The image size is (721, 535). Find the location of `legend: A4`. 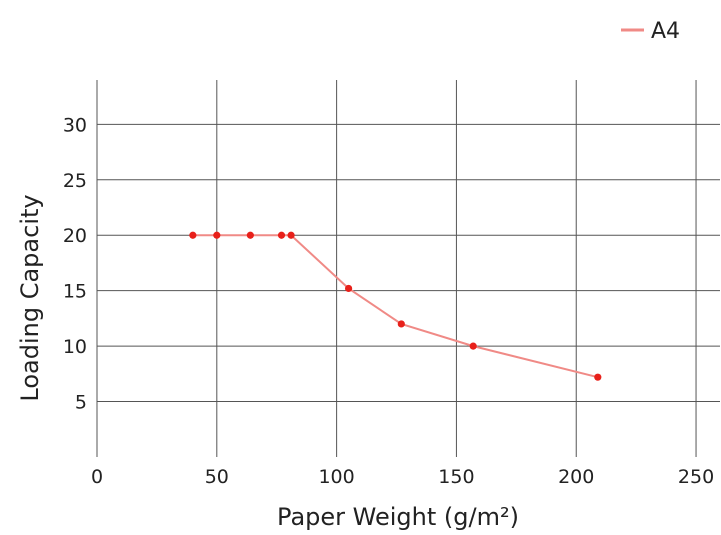

legend: A4 is located at coordinates (650, 31).